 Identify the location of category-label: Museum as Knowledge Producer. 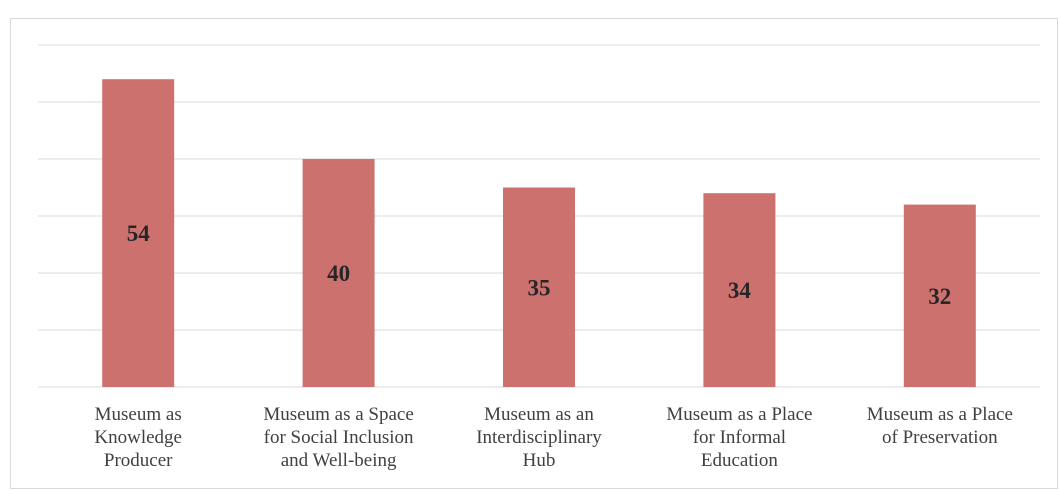
(138, 437).